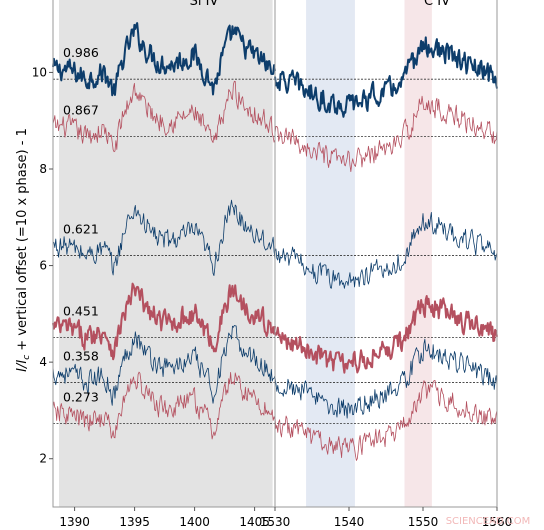 Image resolution: width=544 pixels, height=530 pixels. What do you see at coordinates (275, 522) in the screenshot?
I see `x-tick-label-1-0: 1530` at bounding box center [275, 522].